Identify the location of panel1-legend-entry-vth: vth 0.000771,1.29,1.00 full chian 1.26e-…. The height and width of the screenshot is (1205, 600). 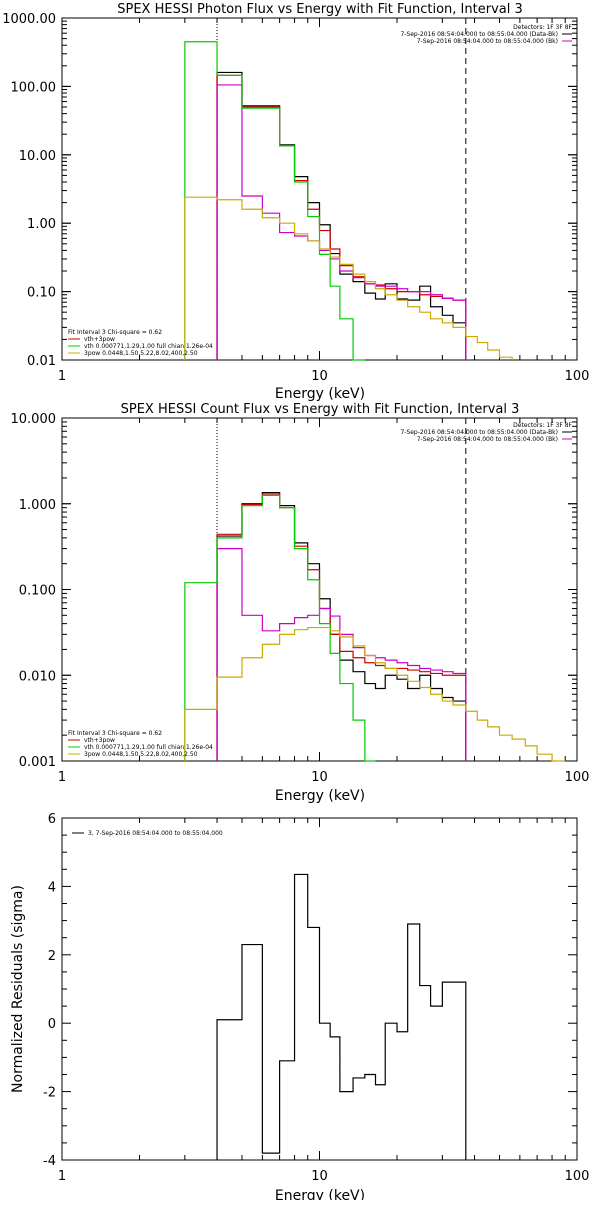
(148, 346).